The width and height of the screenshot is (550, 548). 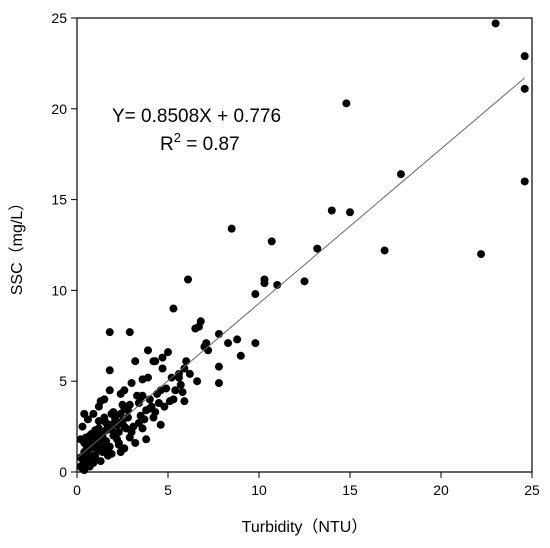 What do you see at coordinates (196, 116) in the screenshot?
I see `regression-equation: Y= 0.8508X + 0.776` at bounding box center [196, 116].